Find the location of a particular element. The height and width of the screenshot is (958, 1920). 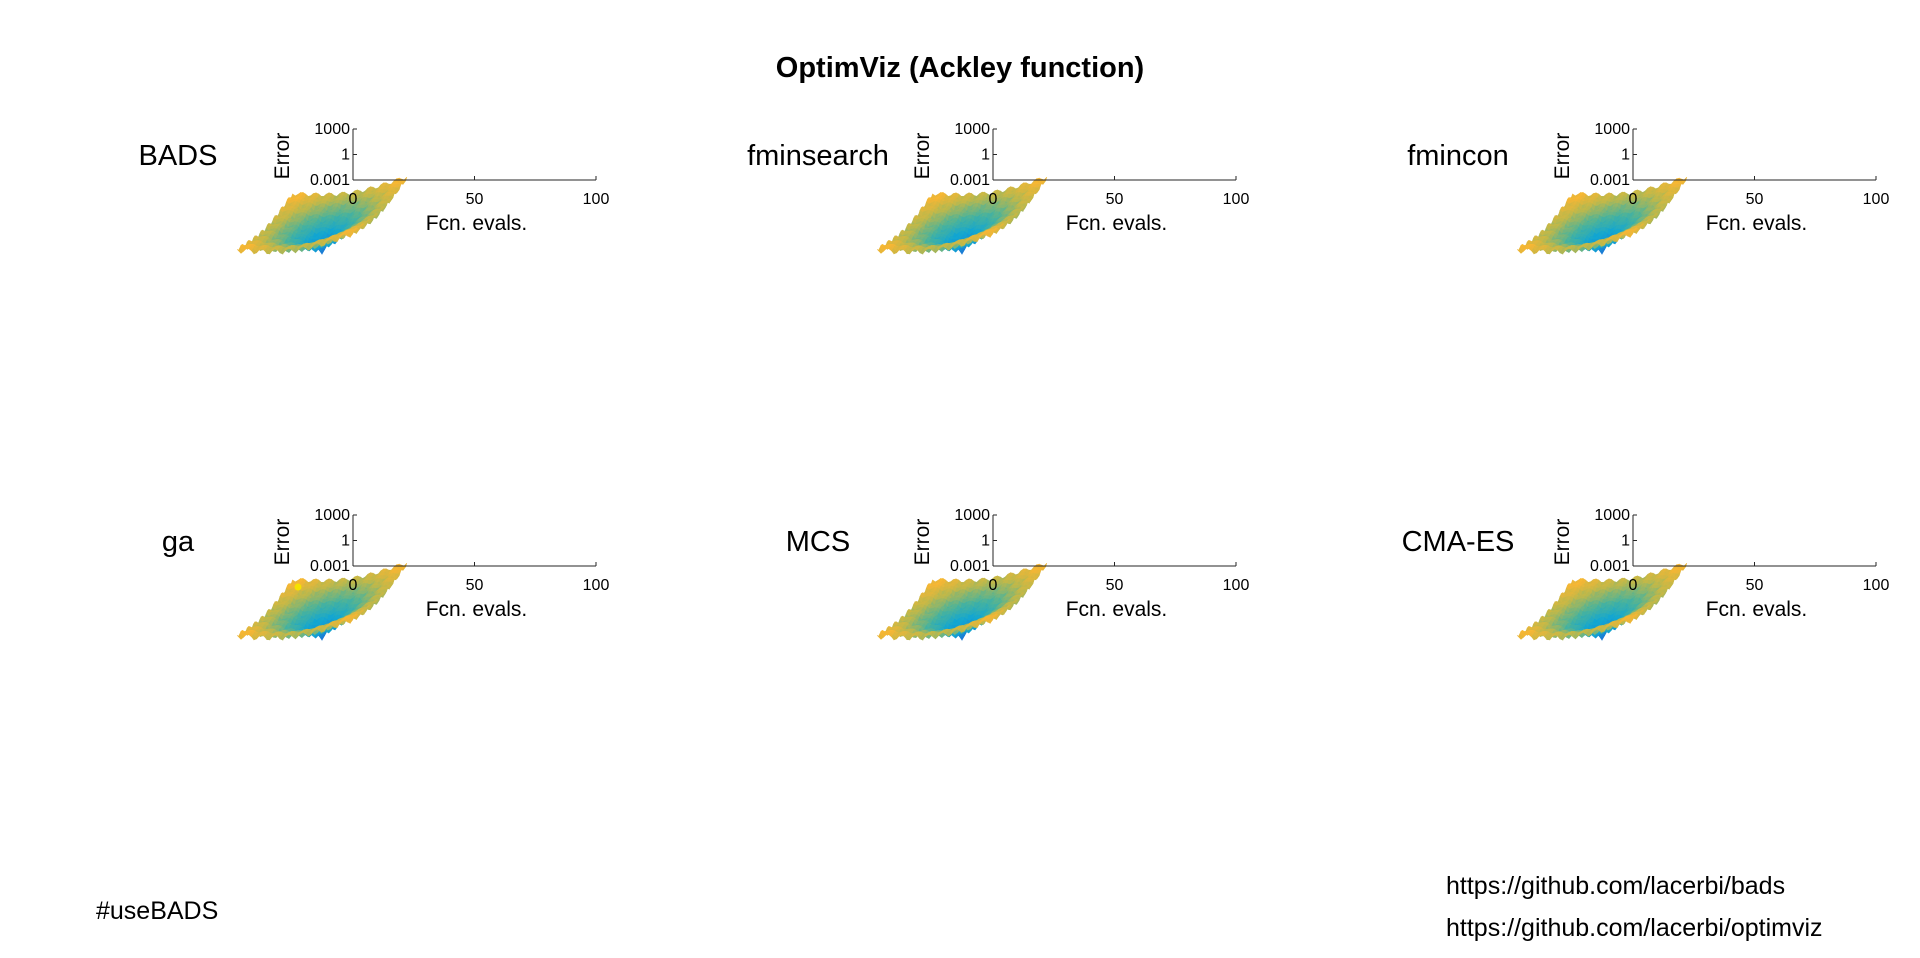

algorithm-title: ga is located at coordinates (178, 542).